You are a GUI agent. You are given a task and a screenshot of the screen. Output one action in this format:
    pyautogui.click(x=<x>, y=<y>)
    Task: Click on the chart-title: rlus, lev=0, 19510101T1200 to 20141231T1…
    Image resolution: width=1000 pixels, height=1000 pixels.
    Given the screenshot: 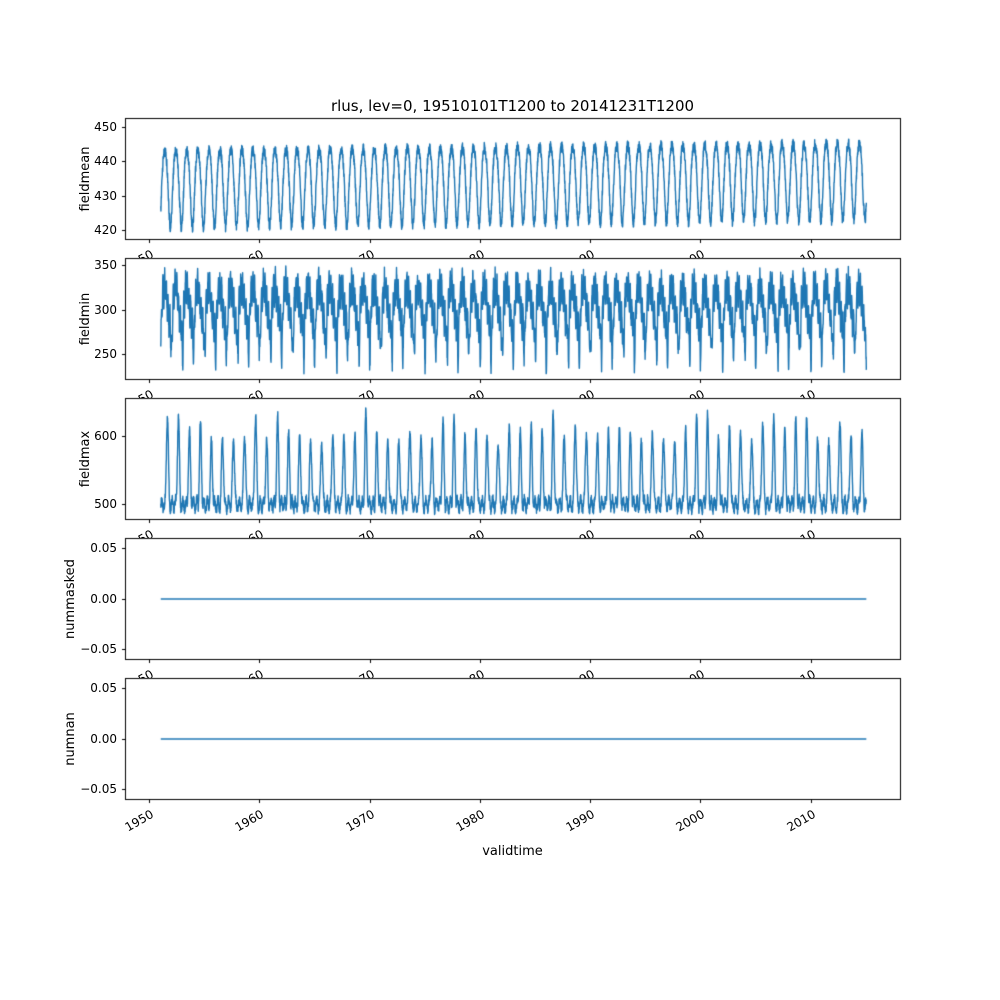 What is the action you would take?
    pyautogui.click(x=512, y=106)
    